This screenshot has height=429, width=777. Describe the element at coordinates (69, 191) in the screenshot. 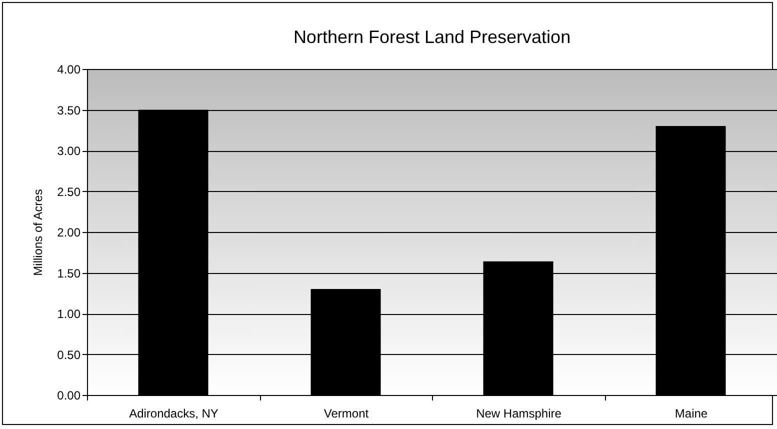

I see `y-tick-label: 2.50` at that location.